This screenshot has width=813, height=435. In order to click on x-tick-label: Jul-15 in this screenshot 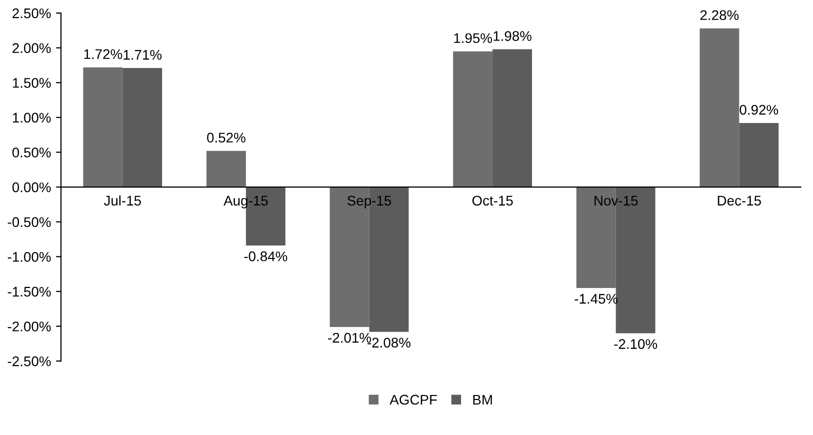, I will do `click(122, 200)`.